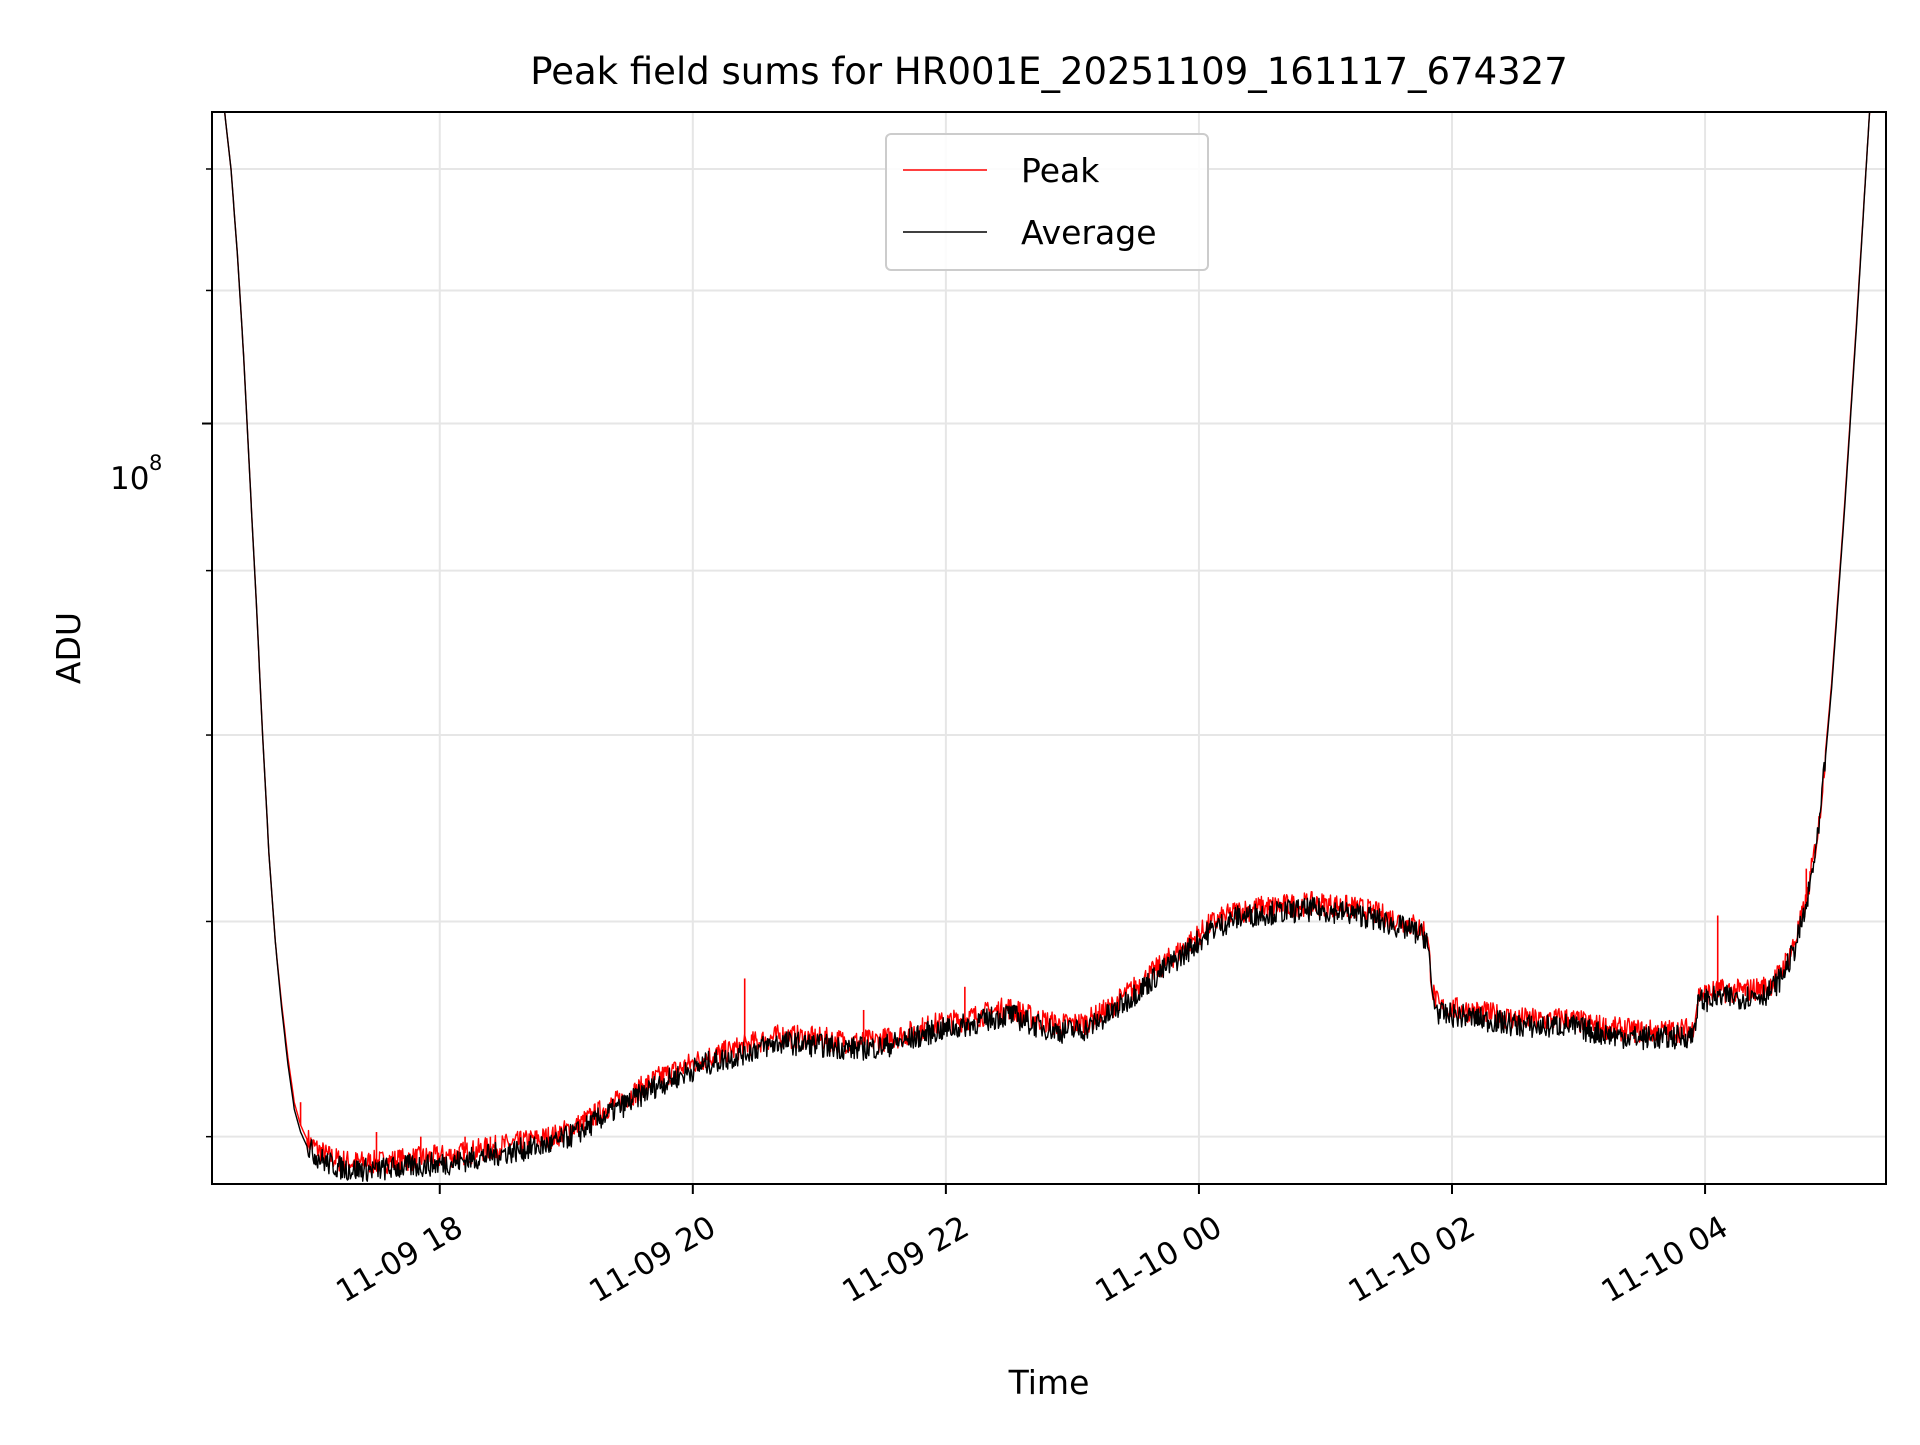 The width and height of the screenshot is (1920, 1445). I want to click on legend: Peak Average, so click(1047, 202).